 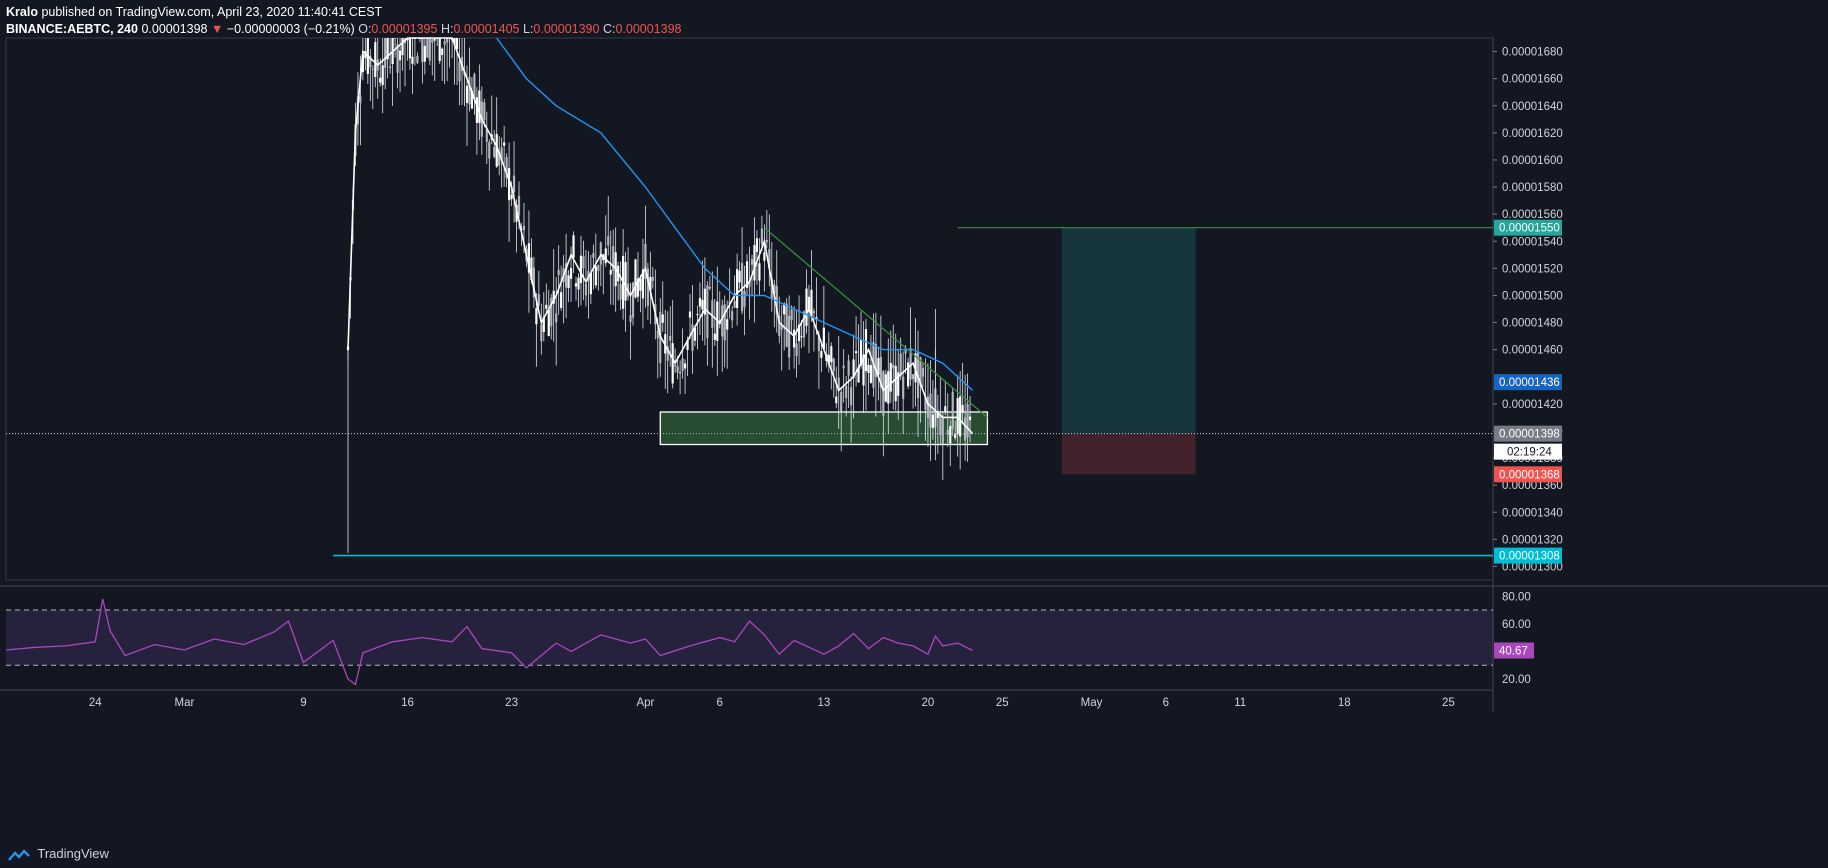 What do you see at coordinates (489, 642) in the screenshot?
I see `rsi-line` at bounding box center [489, 642].